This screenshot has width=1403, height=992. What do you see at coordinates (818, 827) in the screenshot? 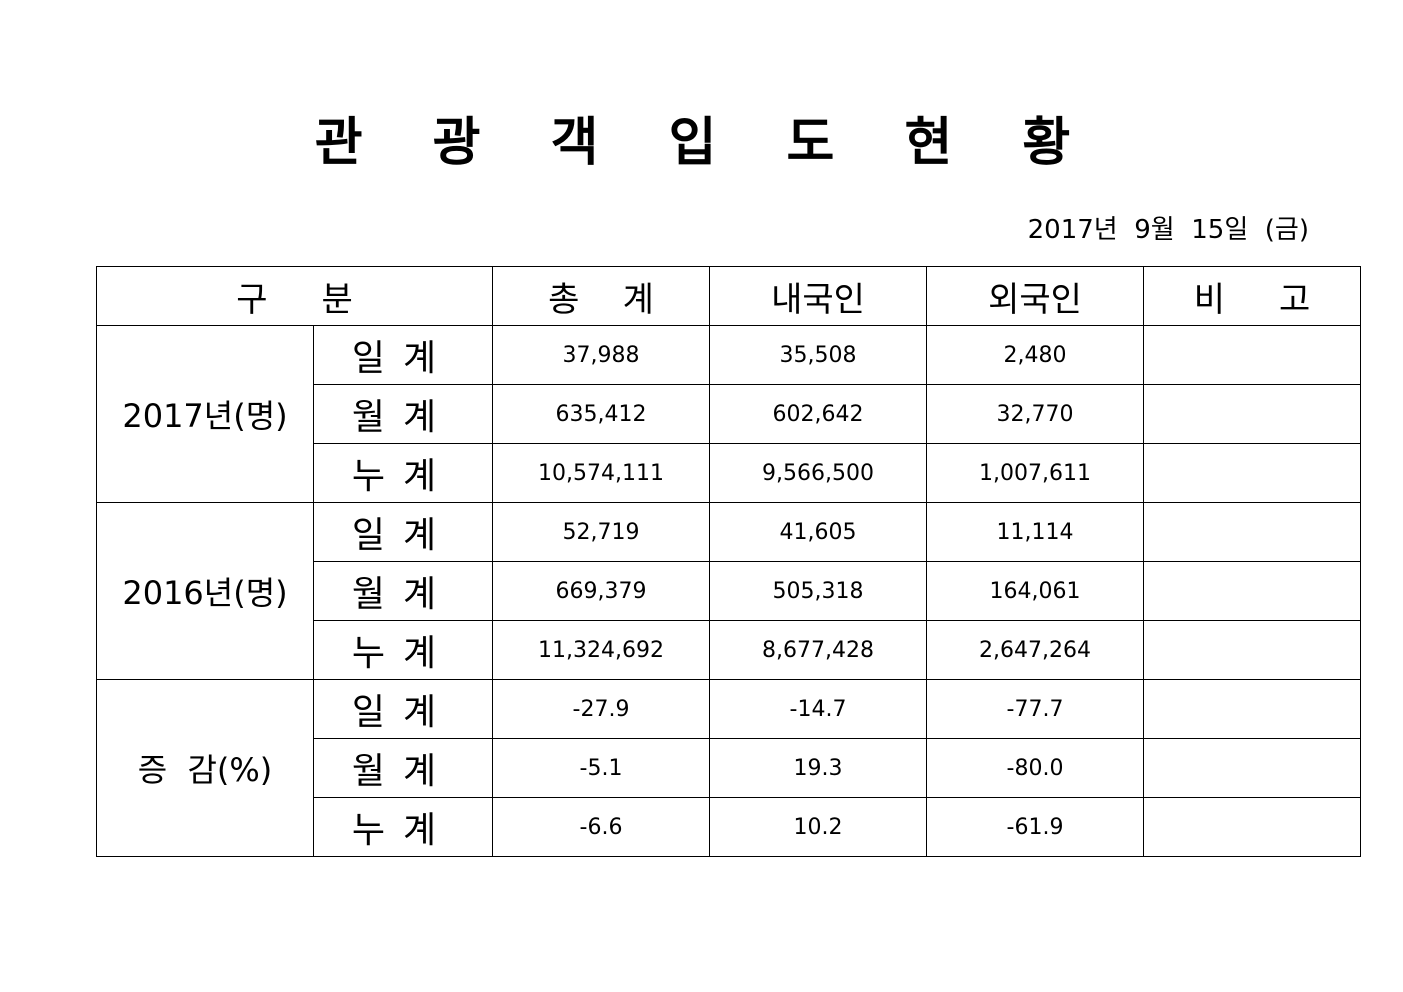
I see `cell-domestic: 10.2` at bounding box center [818, 827].